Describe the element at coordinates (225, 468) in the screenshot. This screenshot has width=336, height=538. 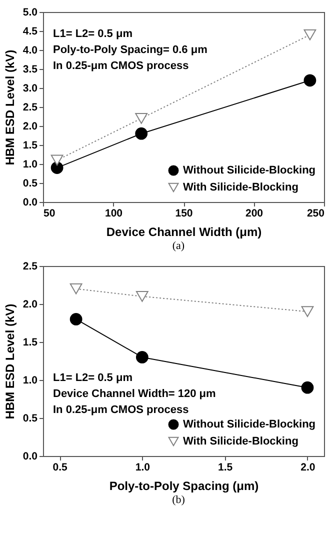
I see `x-tick-label: 1.5` at that location.